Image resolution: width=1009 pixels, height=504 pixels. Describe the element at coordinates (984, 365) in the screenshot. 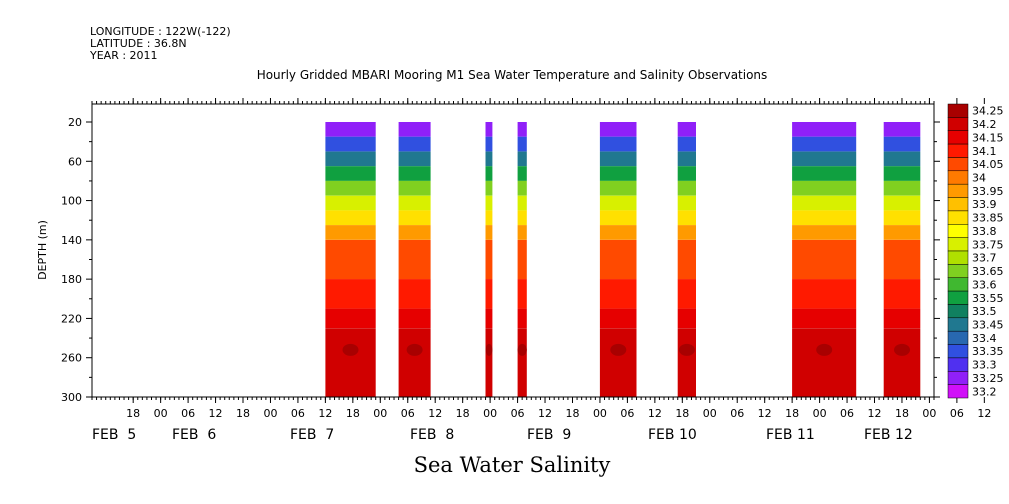

I see `colorbar-label: 33.3` at that location.